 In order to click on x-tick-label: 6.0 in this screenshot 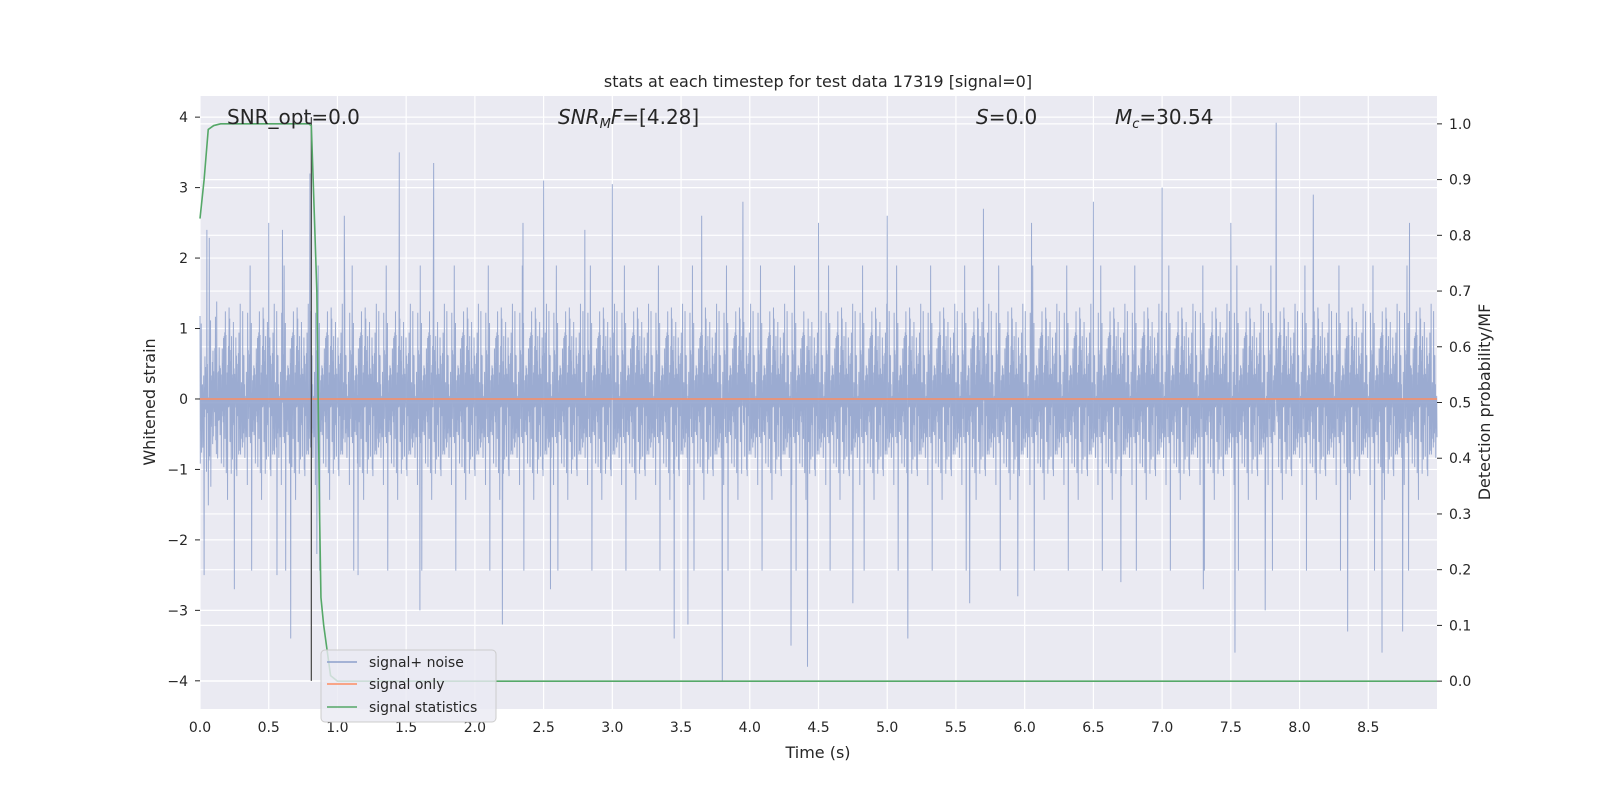, I will do `click(1025, 728)`.